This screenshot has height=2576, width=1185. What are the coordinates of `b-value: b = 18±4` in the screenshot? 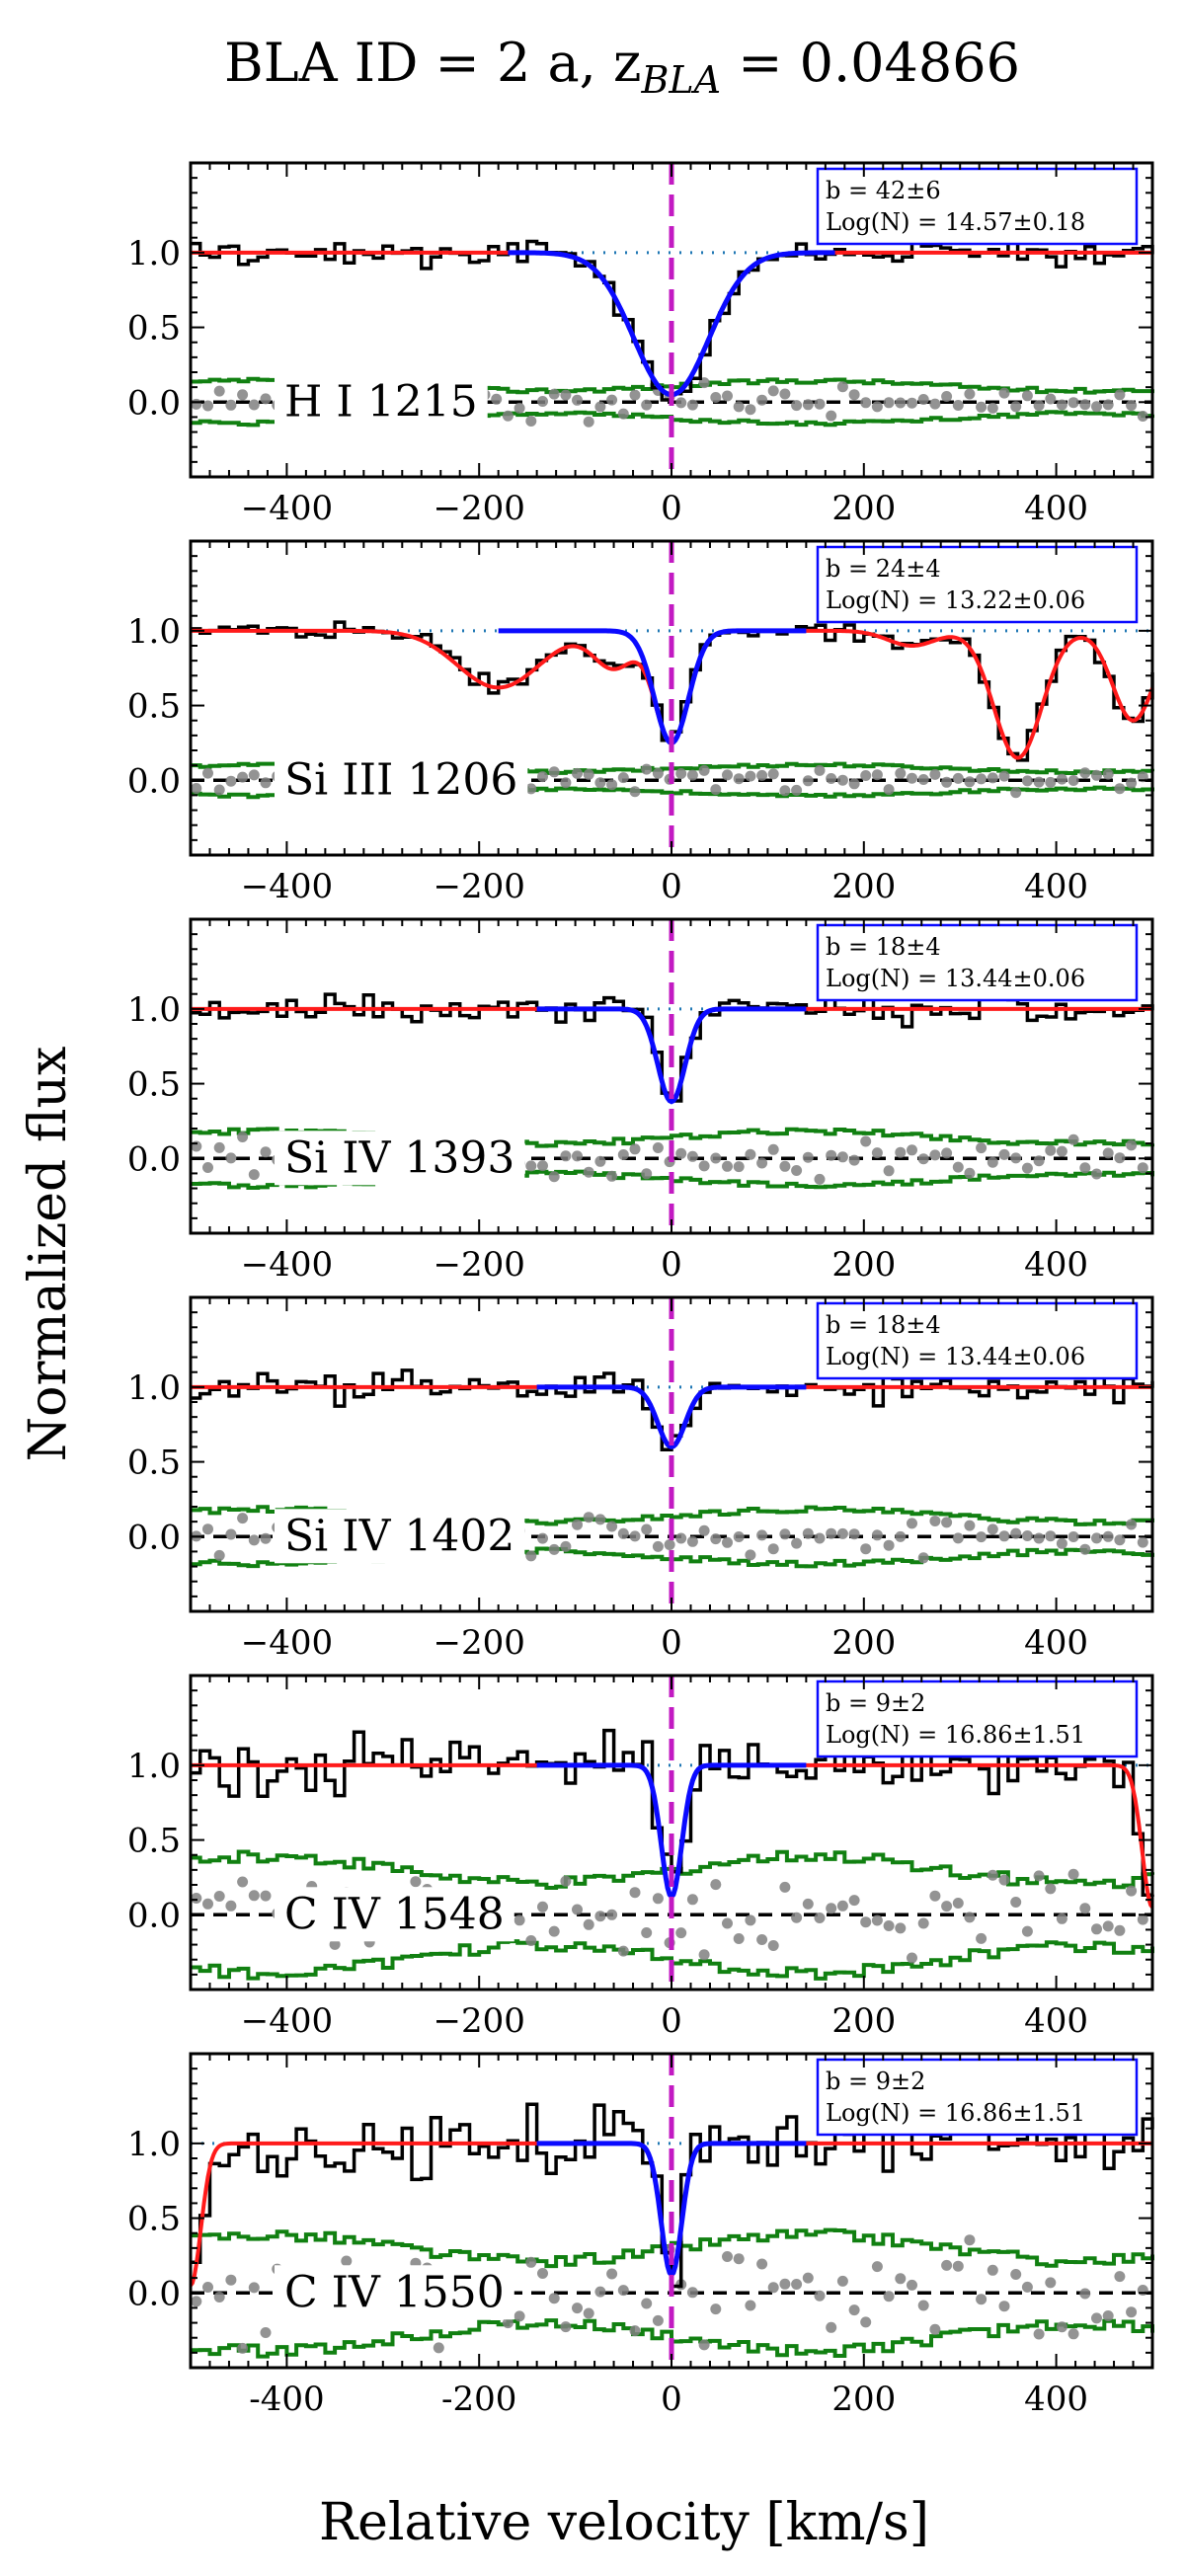 It's located at (883, 1325).